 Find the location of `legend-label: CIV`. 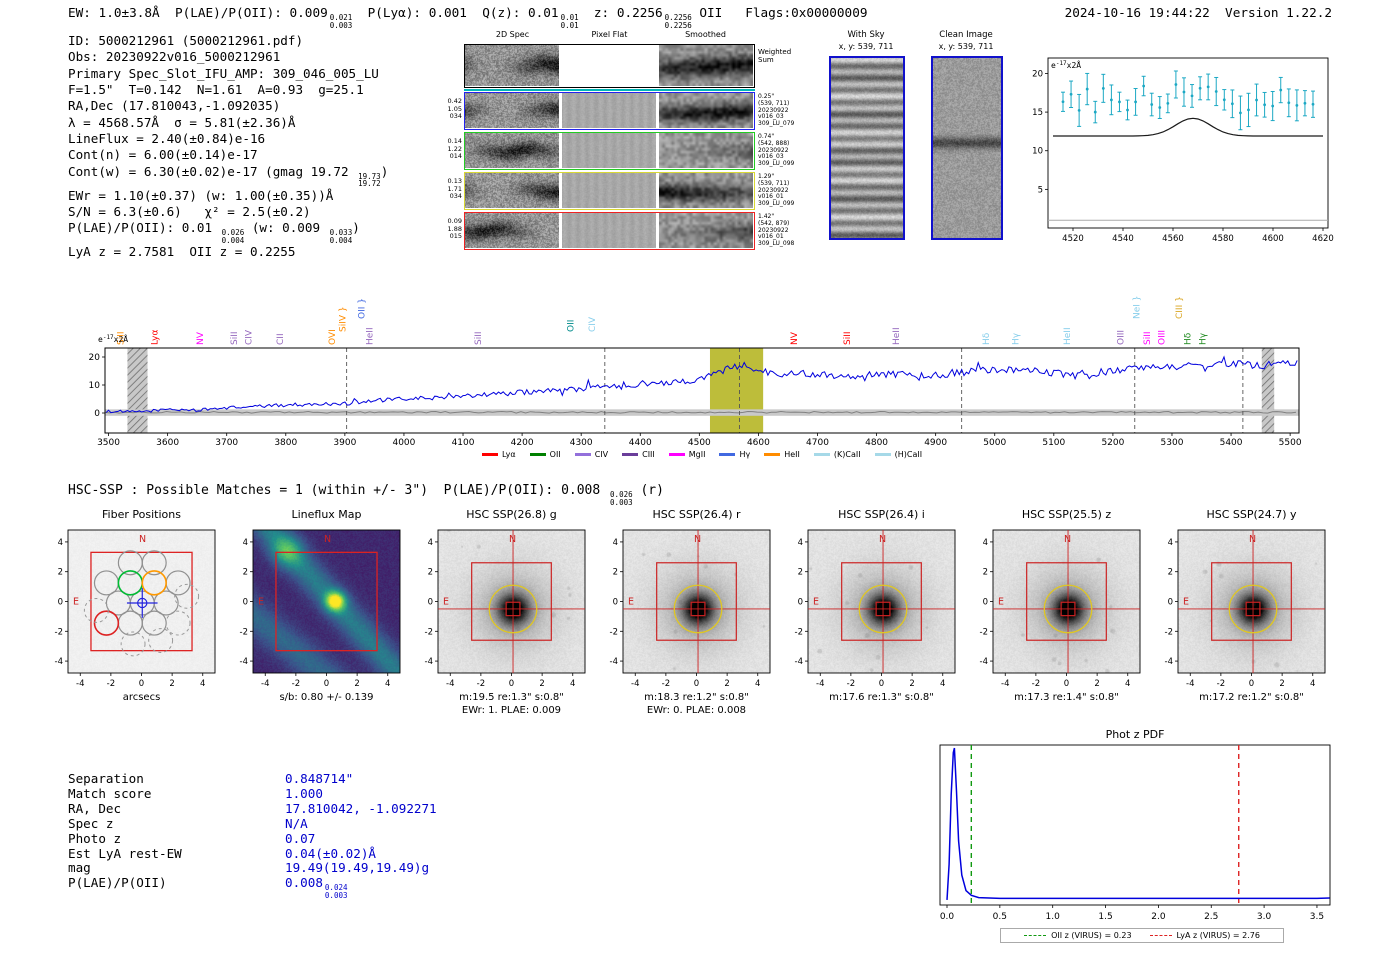

legend-label: CIV is located at coordinates (601, 454).